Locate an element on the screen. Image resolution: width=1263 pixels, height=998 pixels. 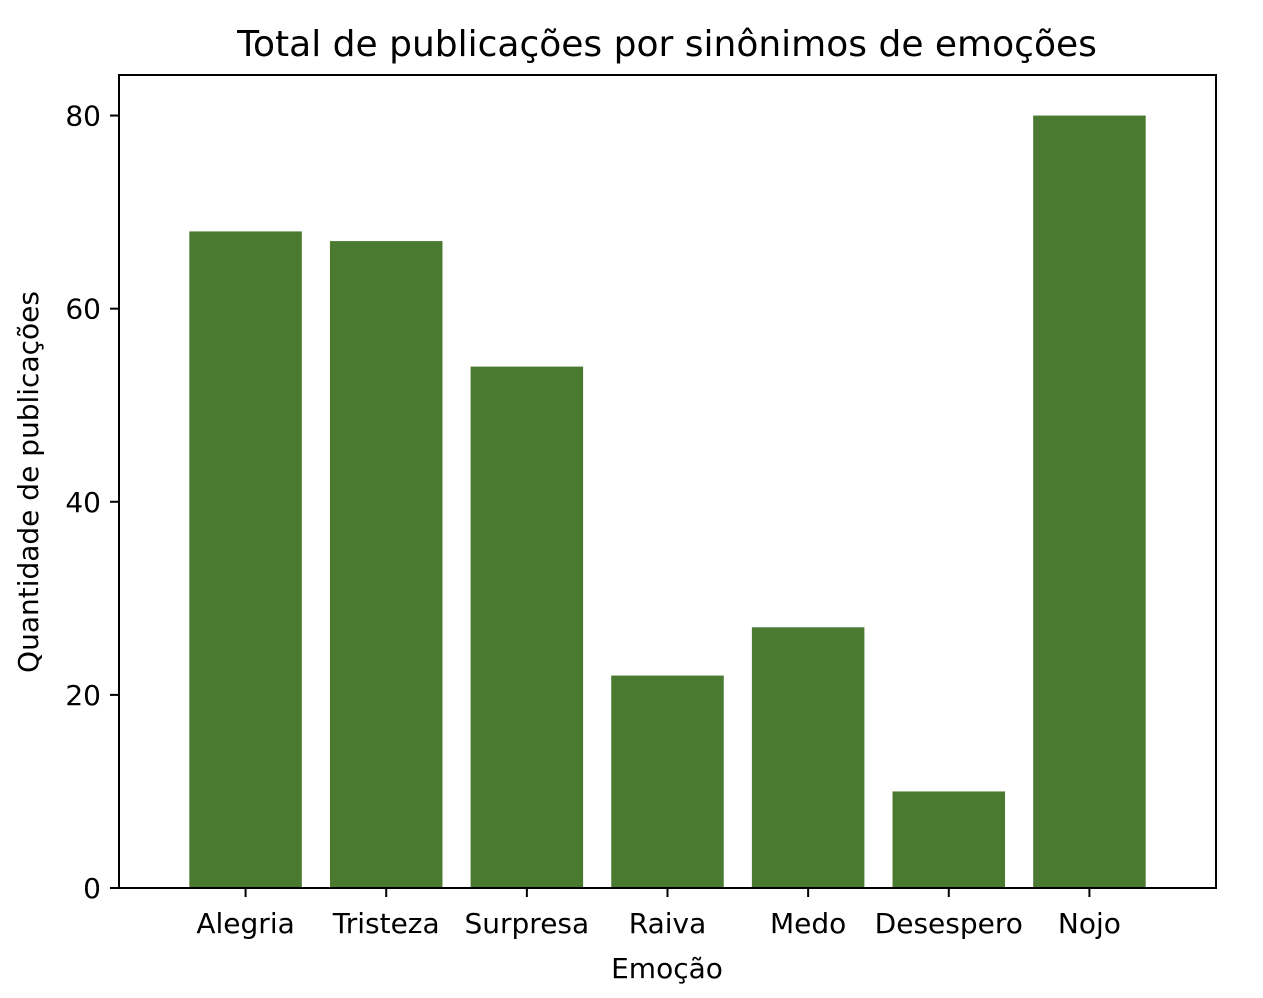
y-tick-label: 40 is located at coordinates (83, 502).